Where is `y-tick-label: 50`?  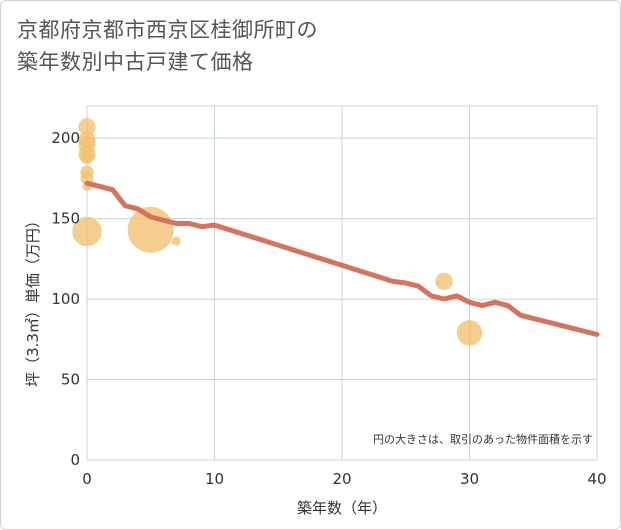 y-tick-label: 50 is located at coordinates (70, 380).